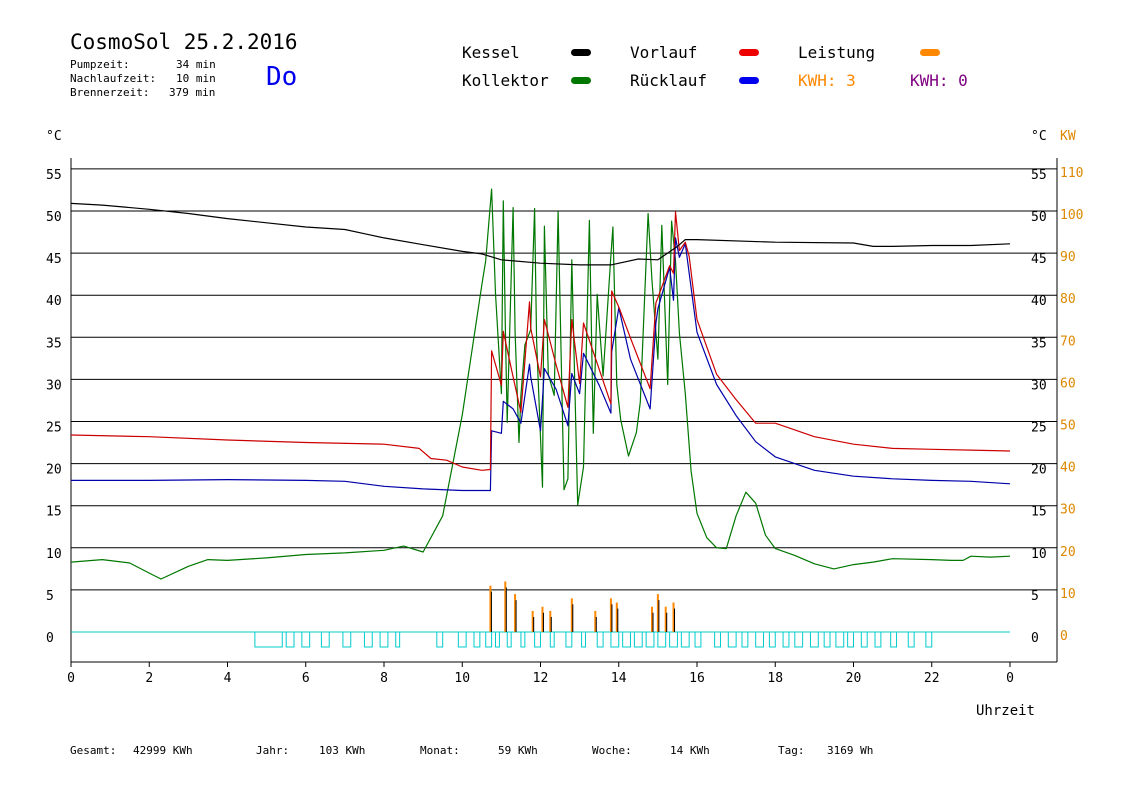 The width and height of the screenshot is (1148, 812). What do you see at coordinates (541, 678) in the screenshot?
I see `x-tick-label-6: 12` at bounding box center [541, 678].